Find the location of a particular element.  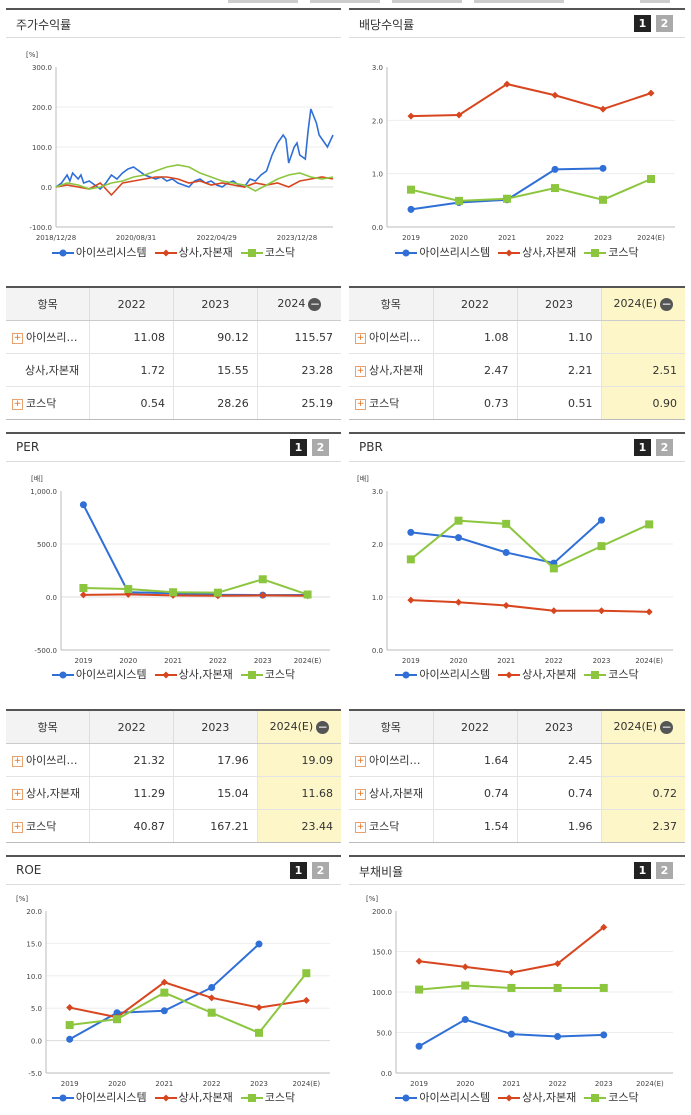

x-tick-label: 2022 is located at coordinates (558, 1084).